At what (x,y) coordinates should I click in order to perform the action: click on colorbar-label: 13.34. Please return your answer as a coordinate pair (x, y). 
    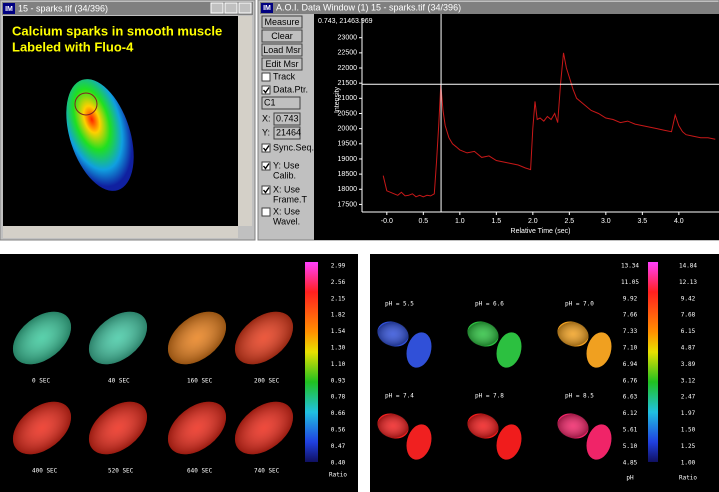
    Looking at the image, I should click on (630, 266).